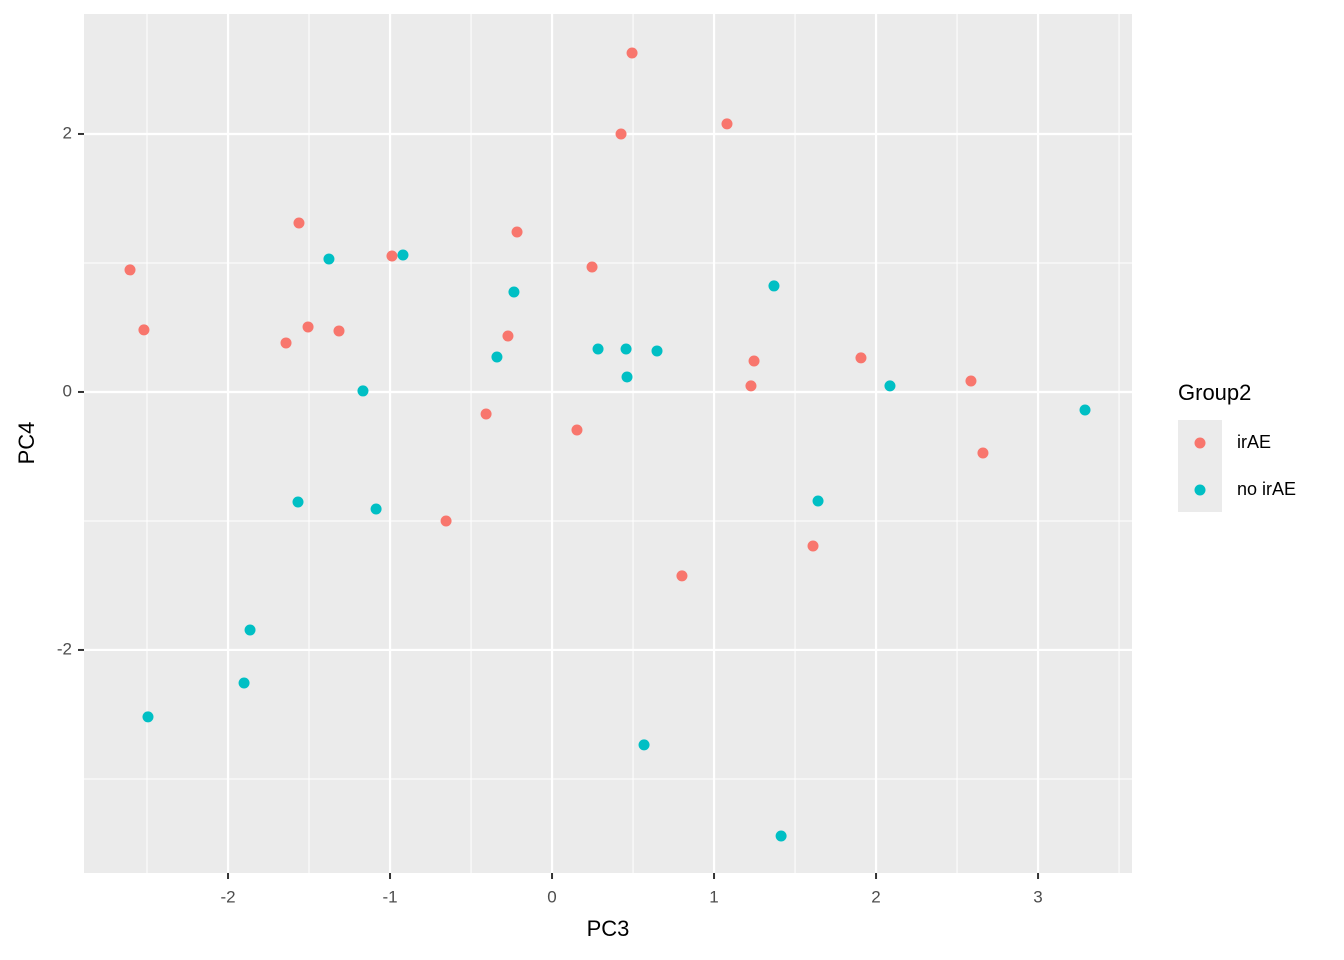  What do you see at coordinates (875, 896) in the screenshot?
I see `x-tick-label: 2` at bounding box center [875, 896].